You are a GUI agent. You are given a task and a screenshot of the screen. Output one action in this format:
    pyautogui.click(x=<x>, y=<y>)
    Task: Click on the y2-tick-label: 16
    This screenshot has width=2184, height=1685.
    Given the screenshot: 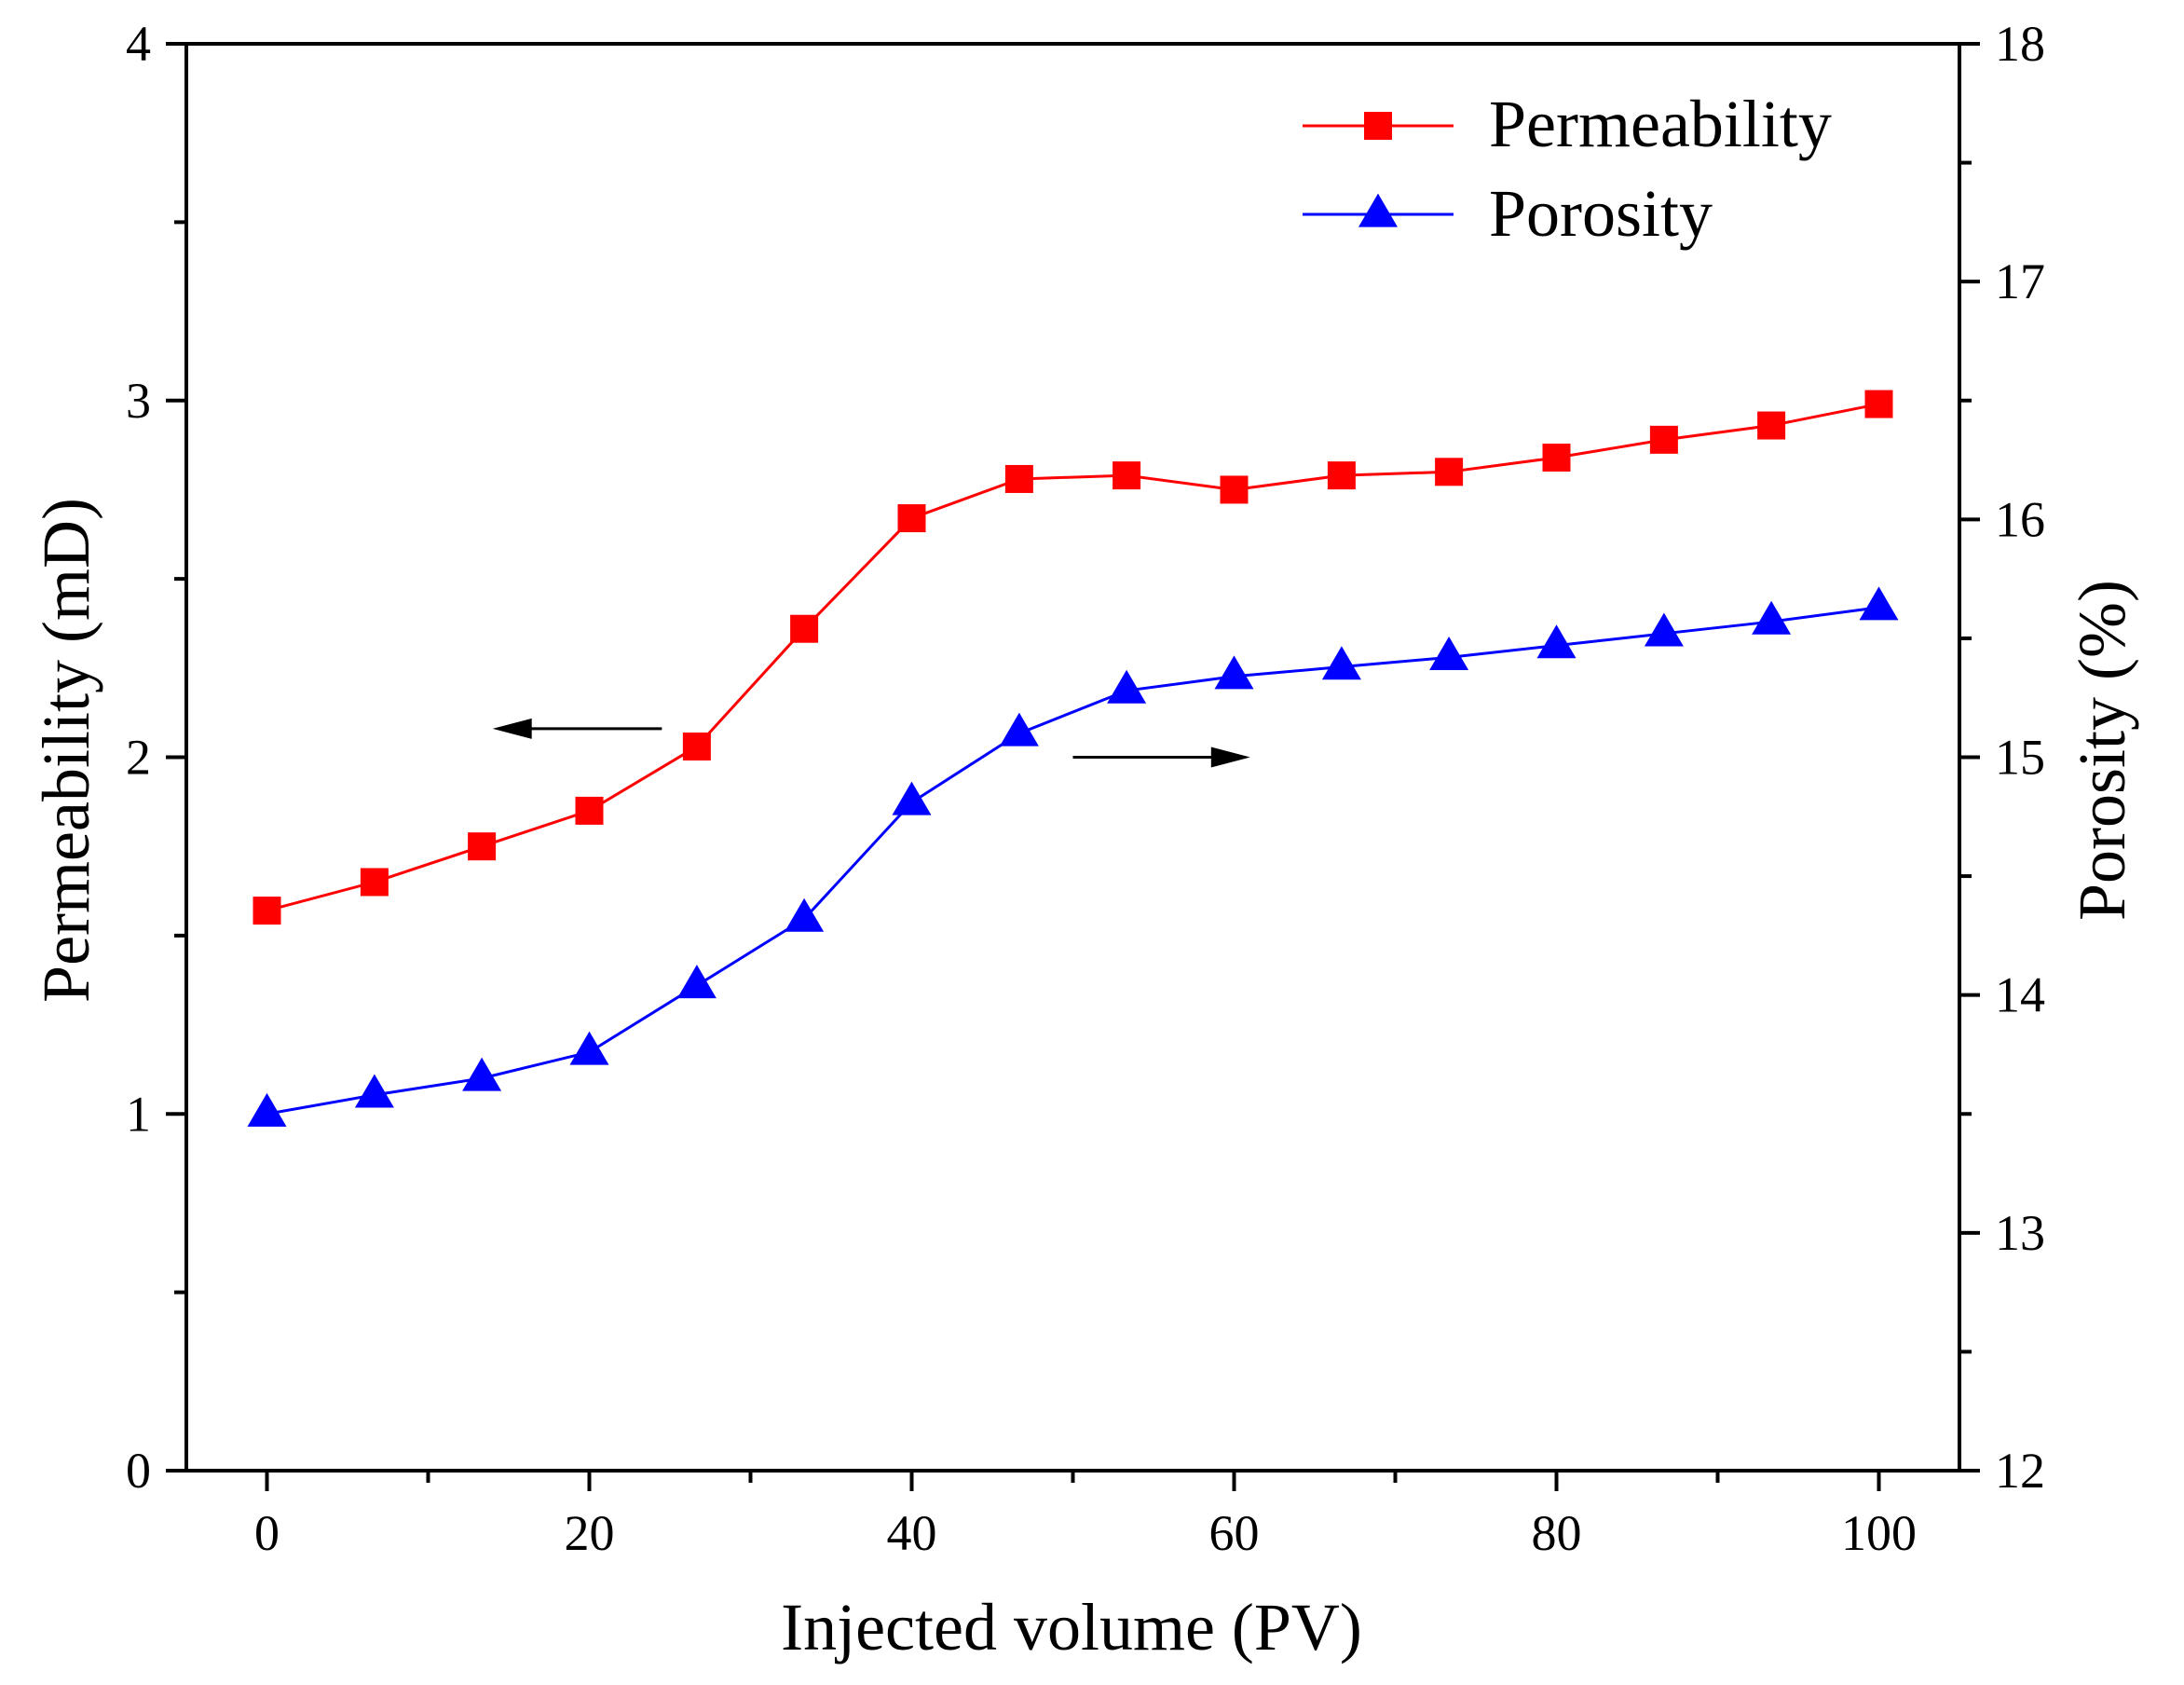 What is the action you would take?
    pyautogui.click(x=2020, y=519)
    